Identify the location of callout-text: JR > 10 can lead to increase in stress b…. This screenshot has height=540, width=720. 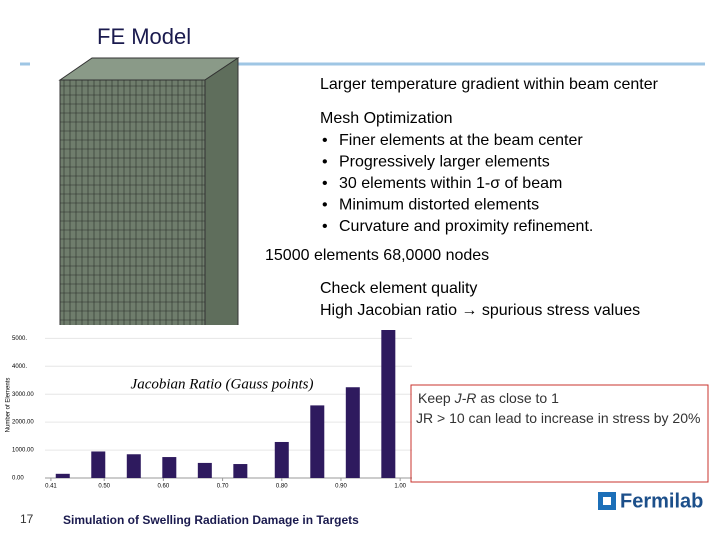
(558, 418).